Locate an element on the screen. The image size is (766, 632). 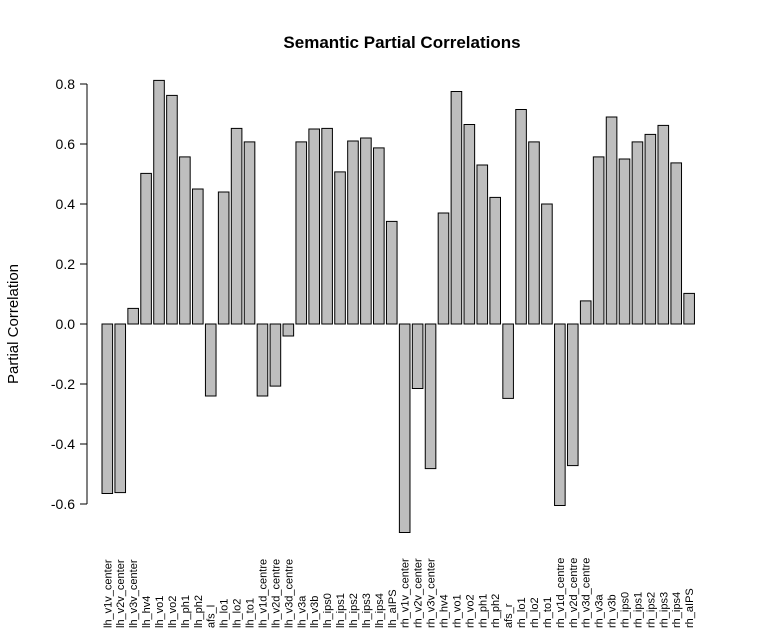
y-tick-label: -0.6 is located at coordinates (63, 504).